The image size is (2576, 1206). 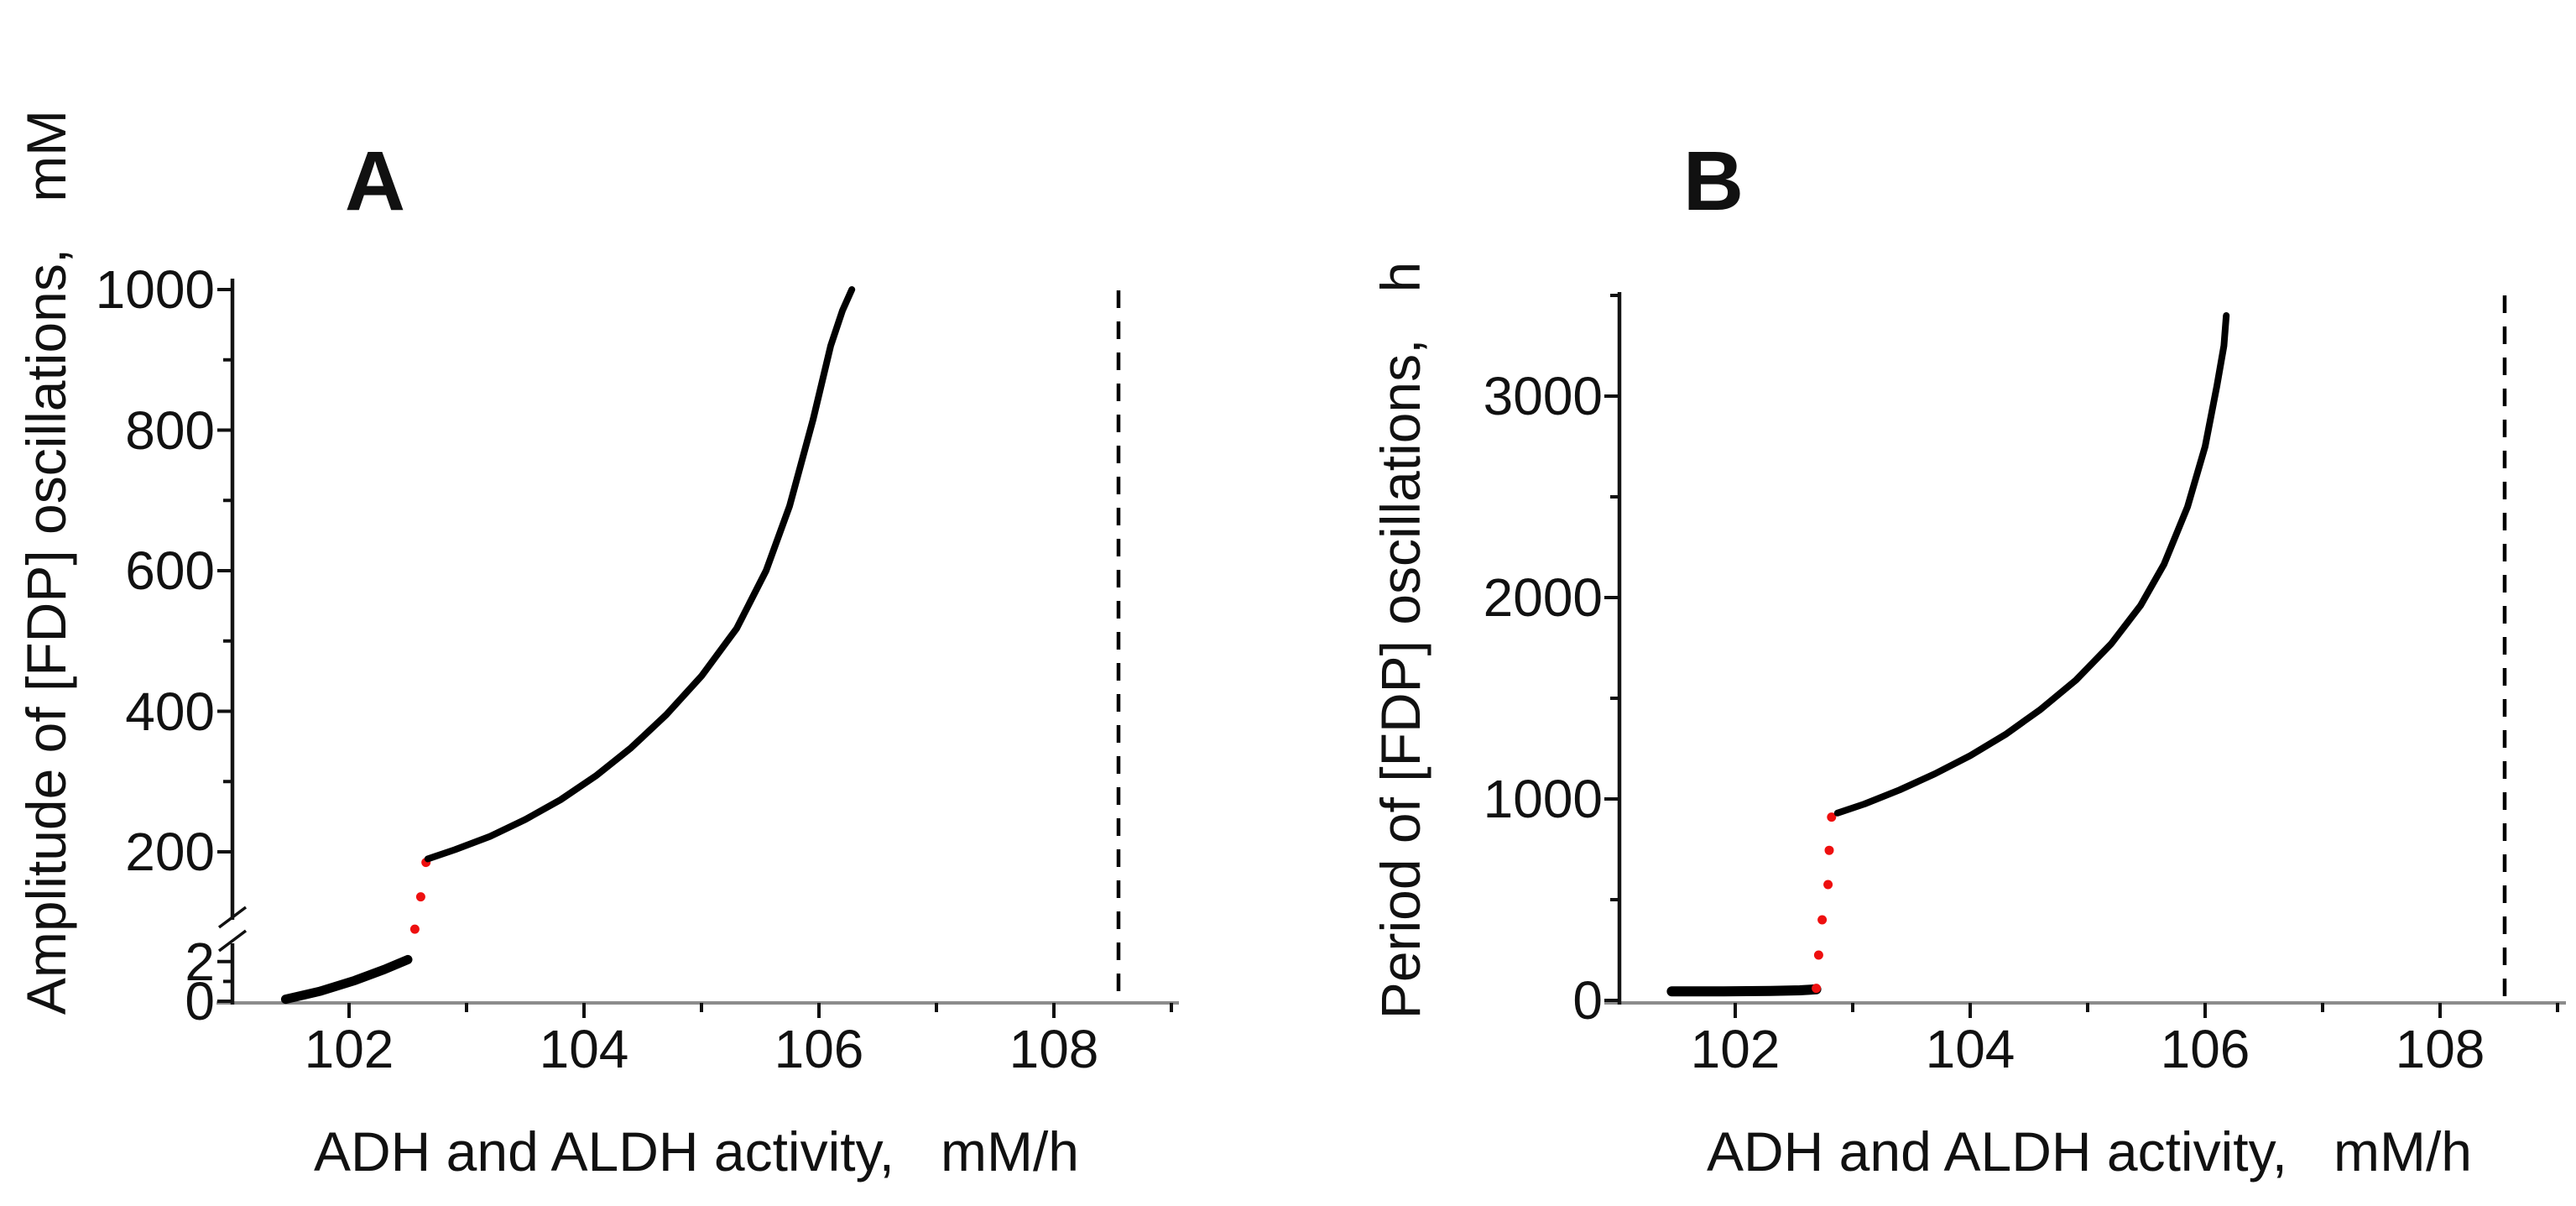 I want to click on panel-a-y-axis-title: Amplitude of [FDP] oscillations, mM, so click(x=46, y=562).